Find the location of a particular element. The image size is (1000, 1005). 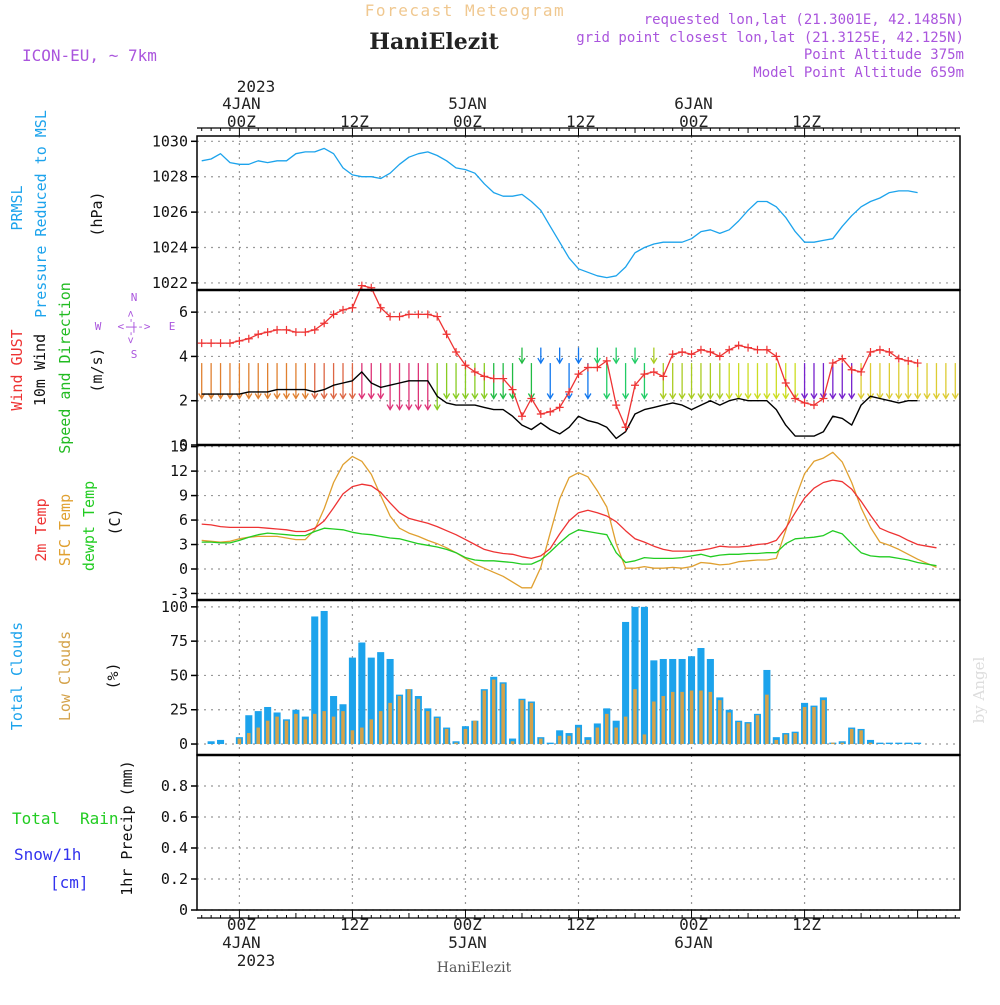

y-tick-label: 0 is located at coordinates (183, 445).